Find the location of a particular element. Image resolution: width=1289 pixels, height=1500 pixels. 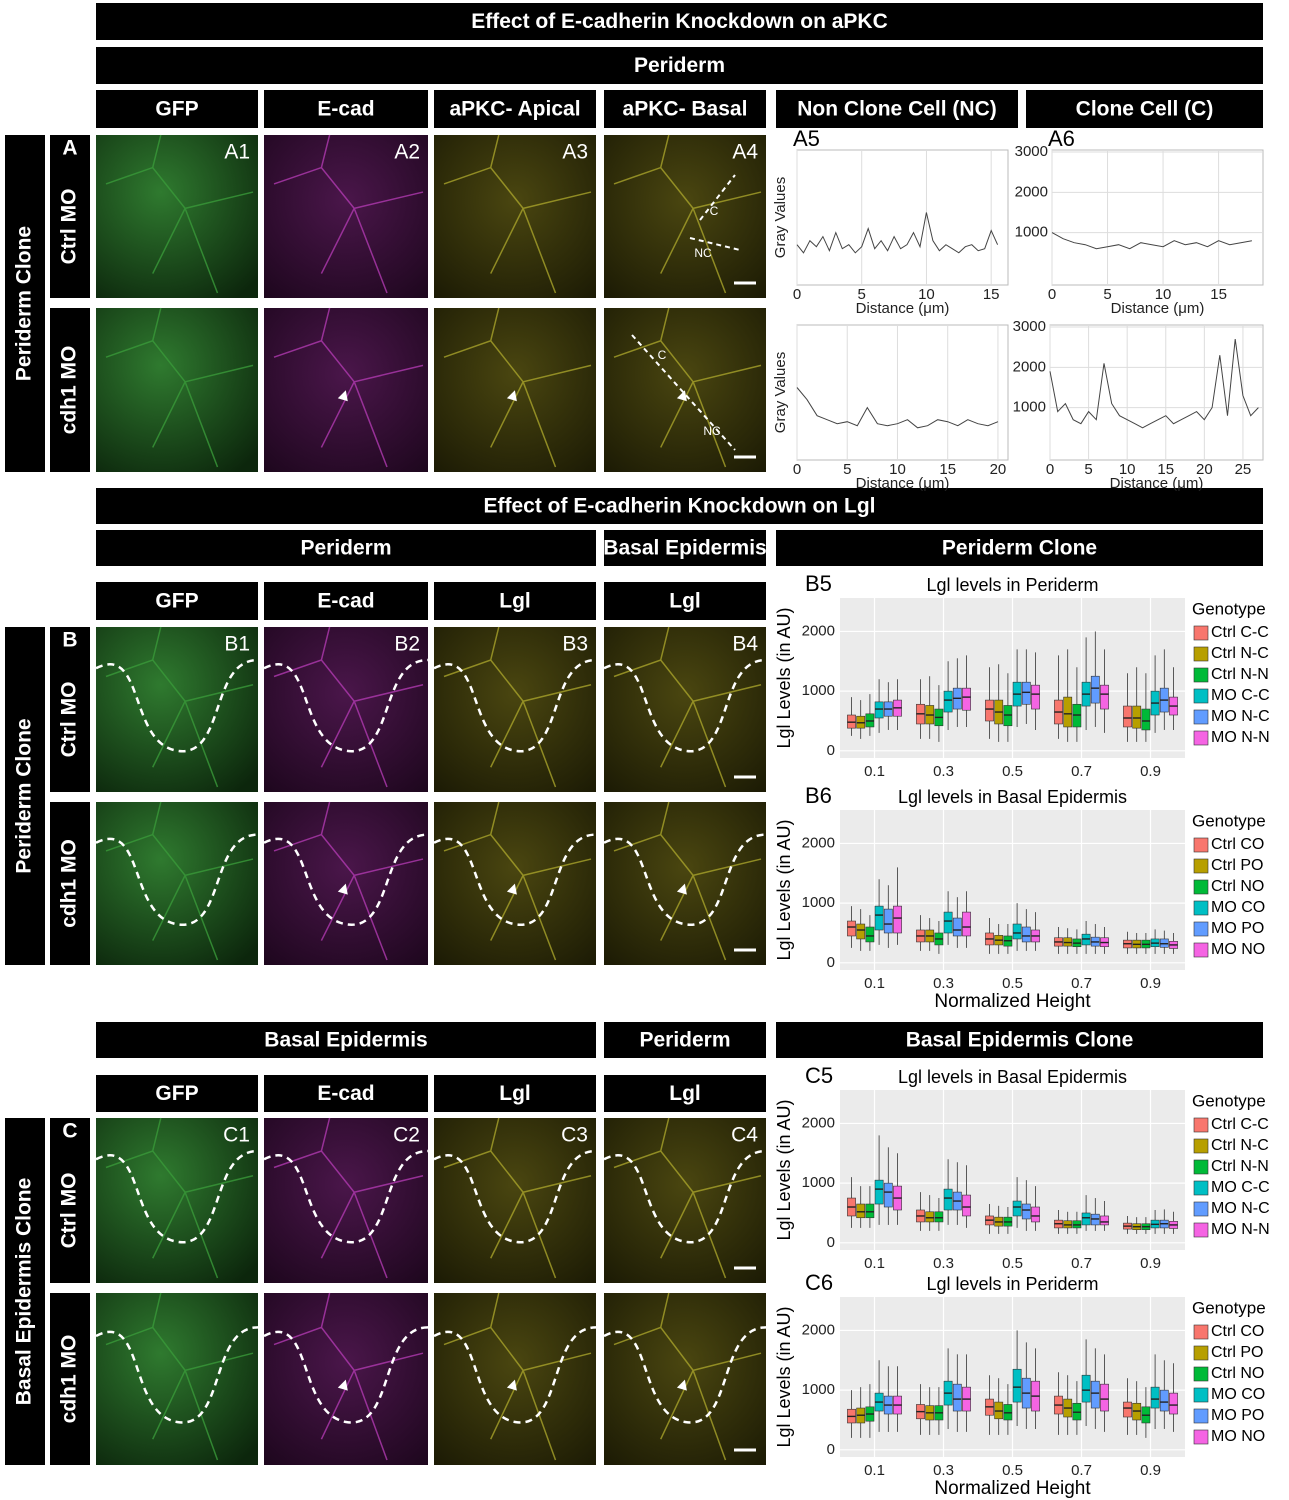

legend-label: MO C-C is located at coordinates (1240, 1187).